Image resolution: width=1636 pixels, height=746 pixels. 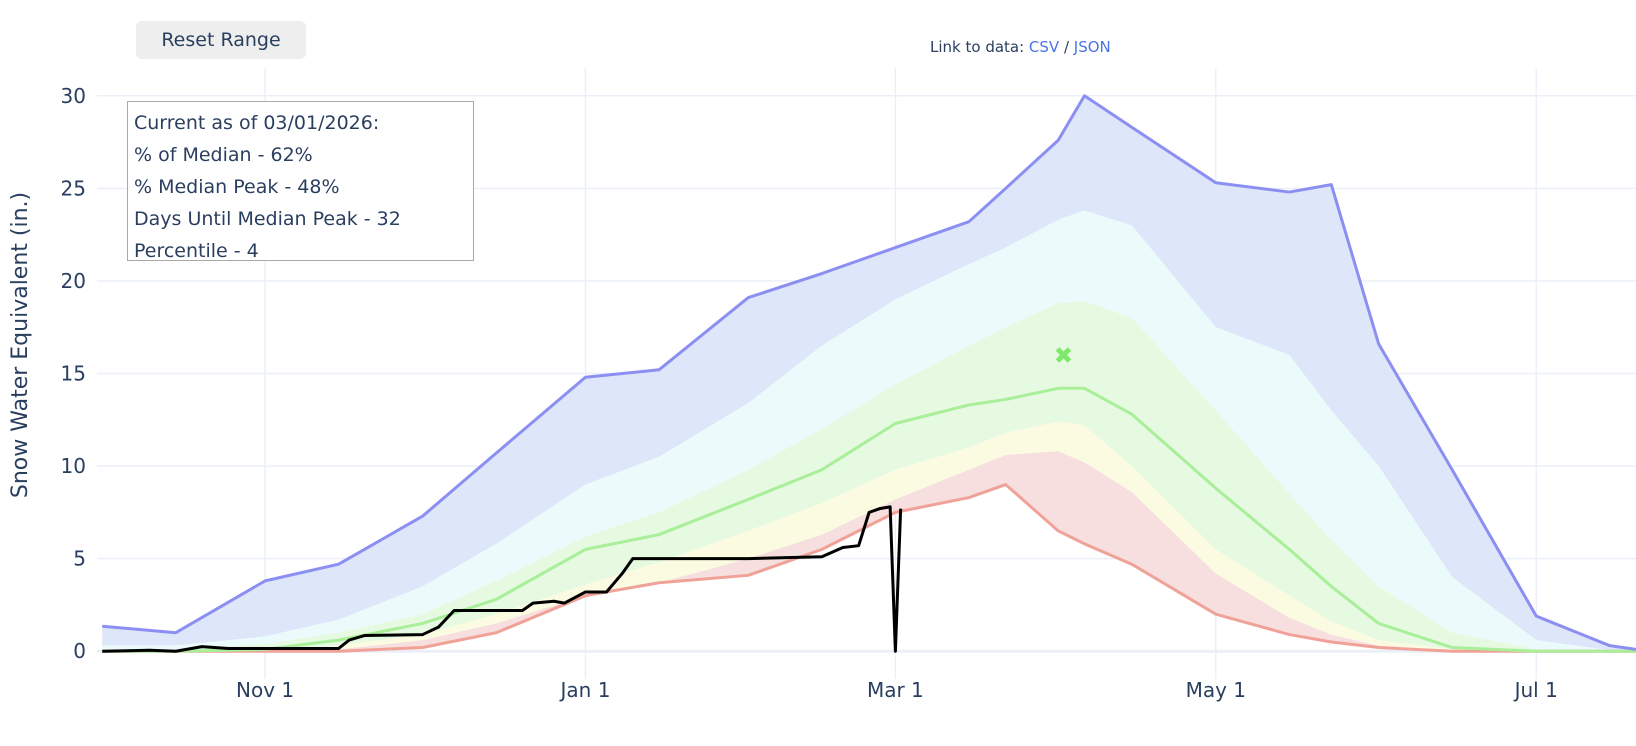 I want to click on y-axis-title: Snow Water Equivalent (in.), so click(x=20, y=345).